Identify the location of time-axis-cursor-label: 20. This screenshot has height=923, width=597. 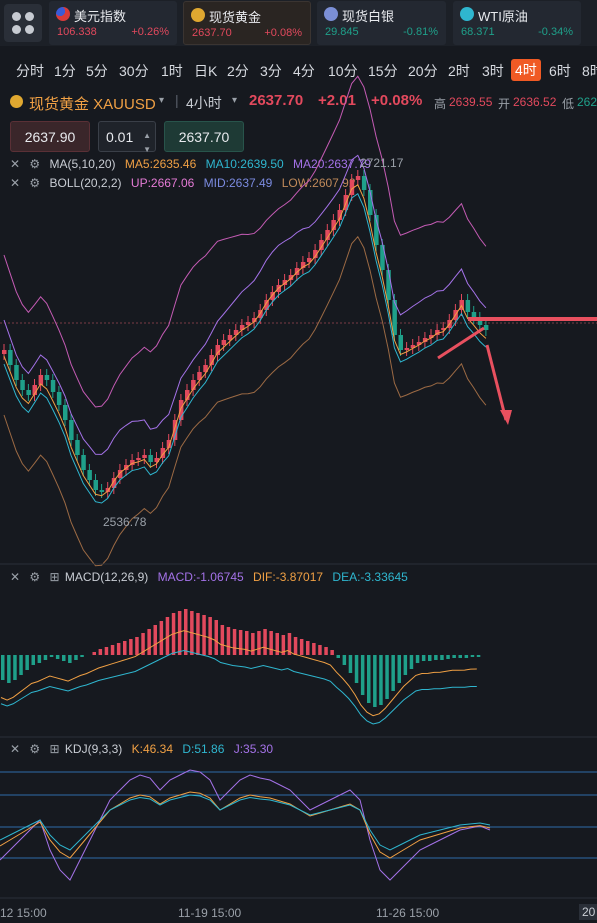
(588, 912).